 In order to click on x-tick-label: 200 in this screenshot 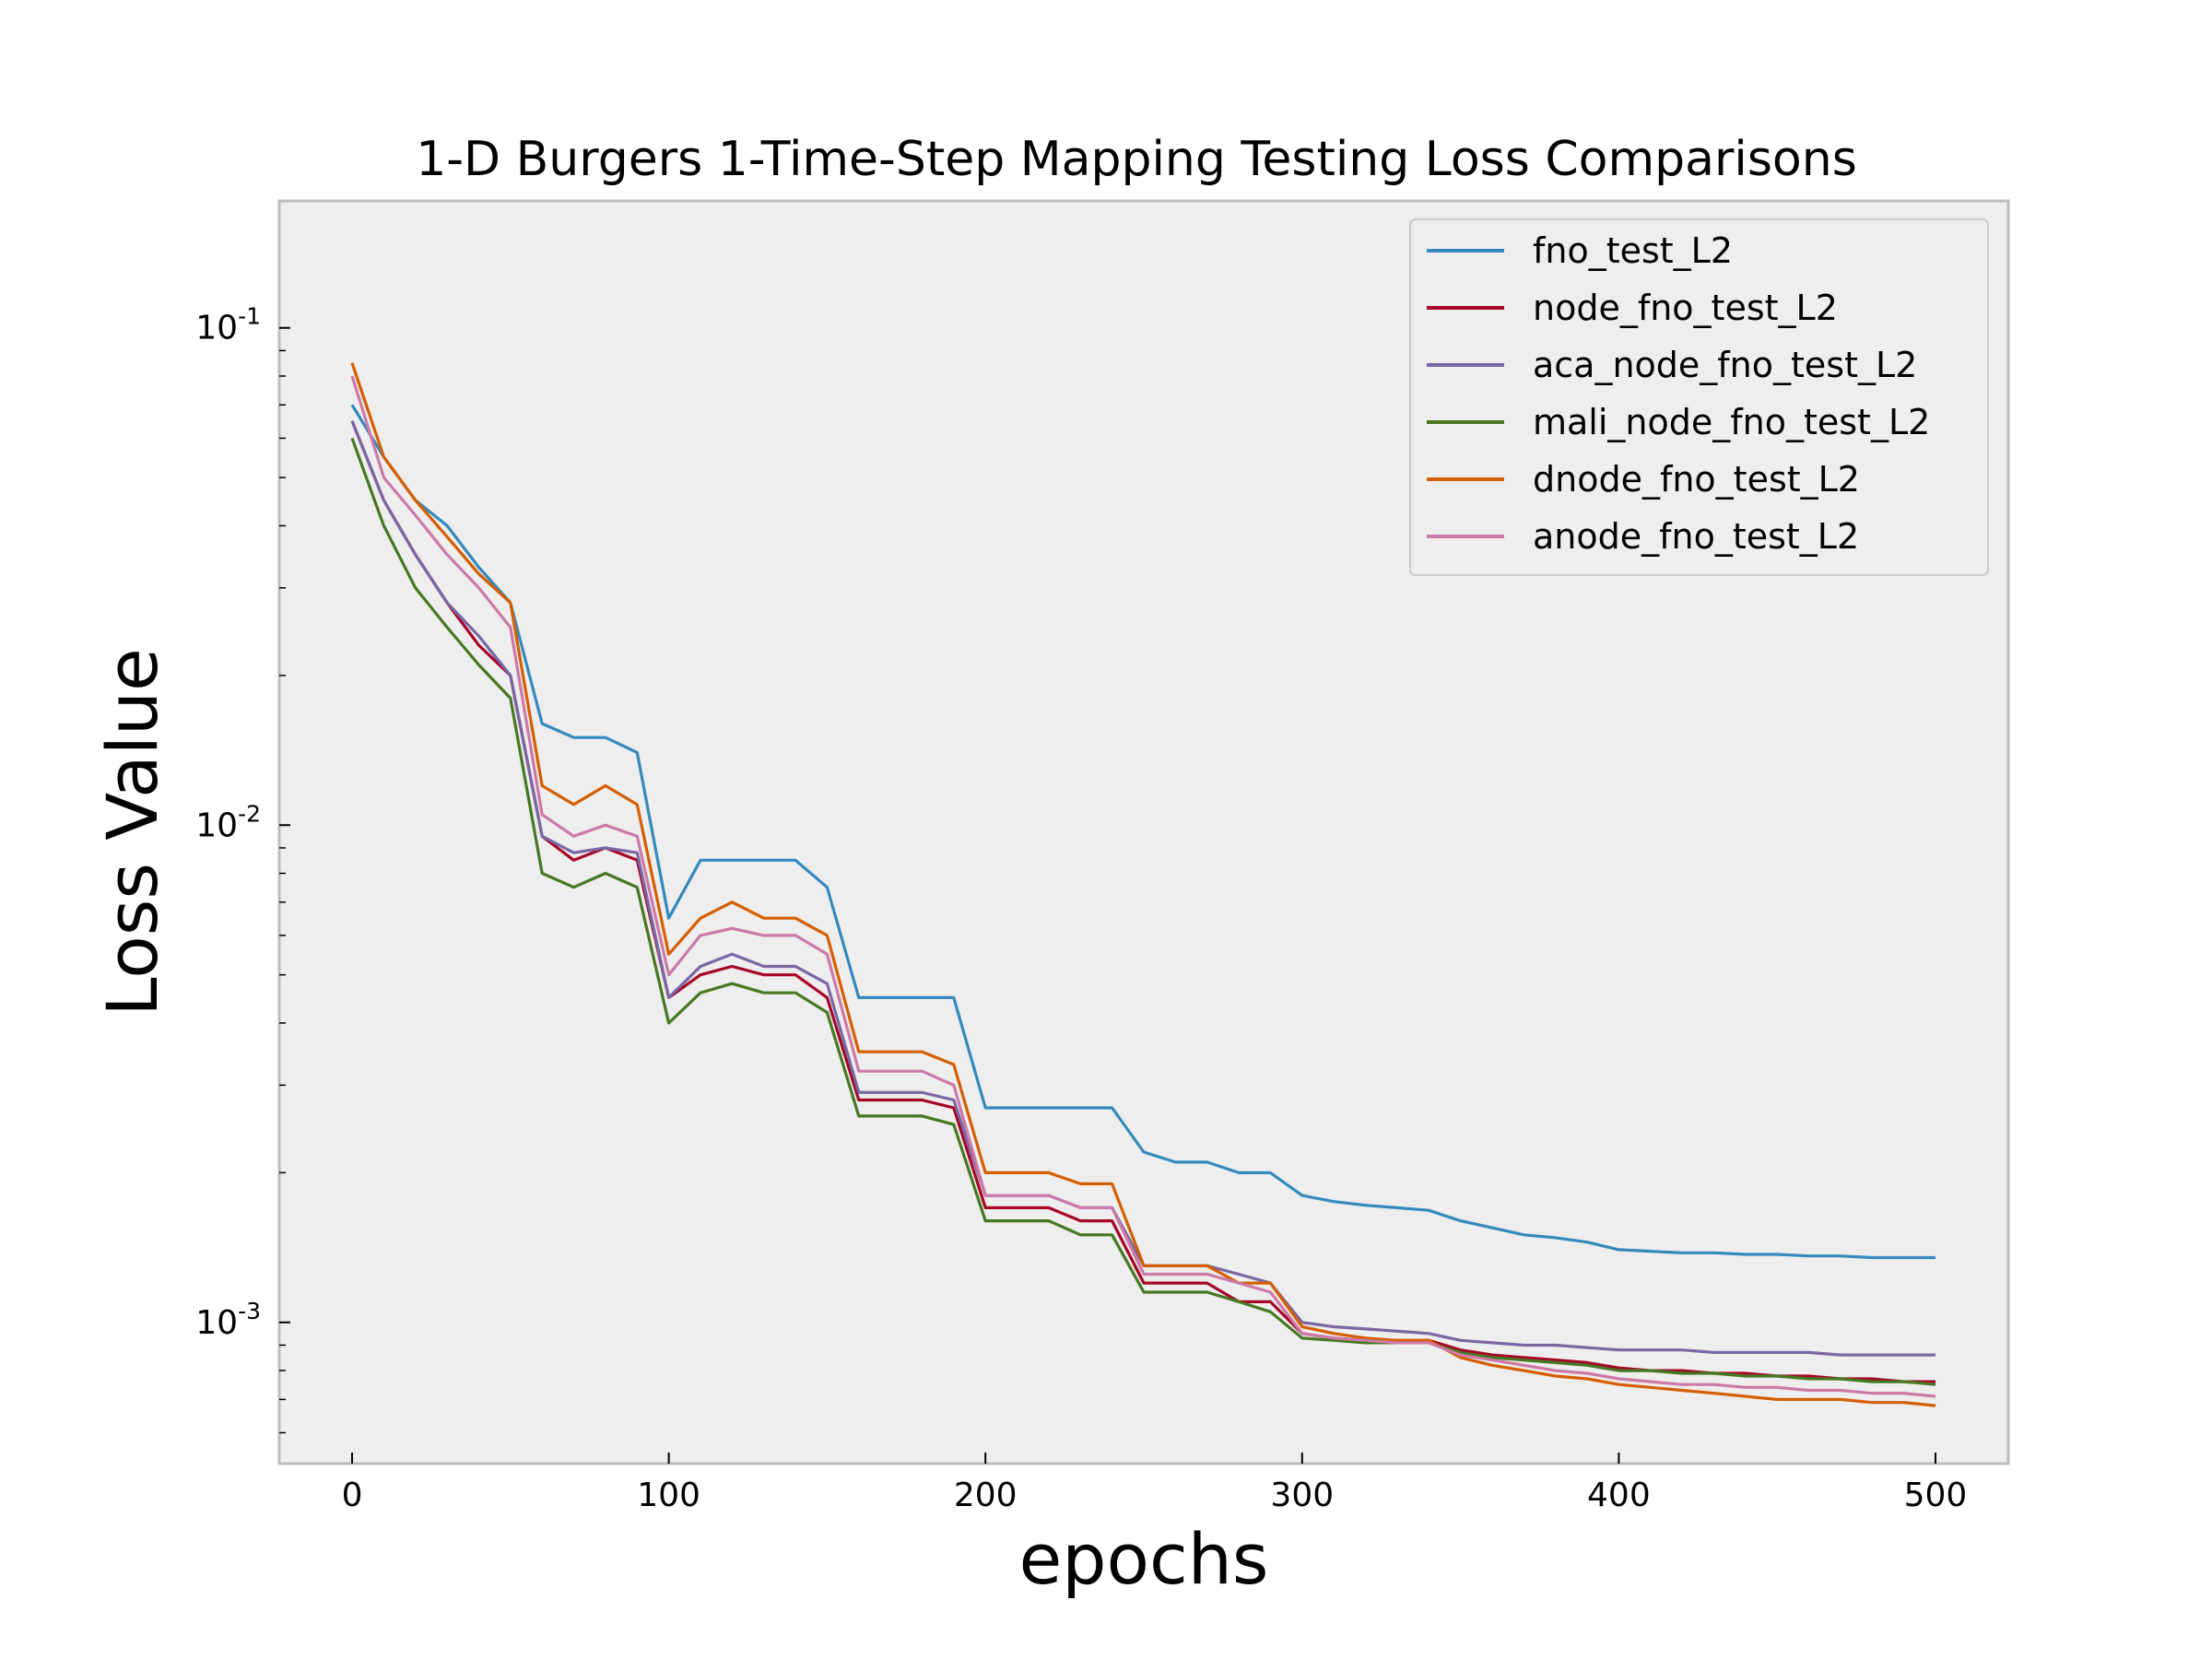, I will do `click(986, 1495)`.